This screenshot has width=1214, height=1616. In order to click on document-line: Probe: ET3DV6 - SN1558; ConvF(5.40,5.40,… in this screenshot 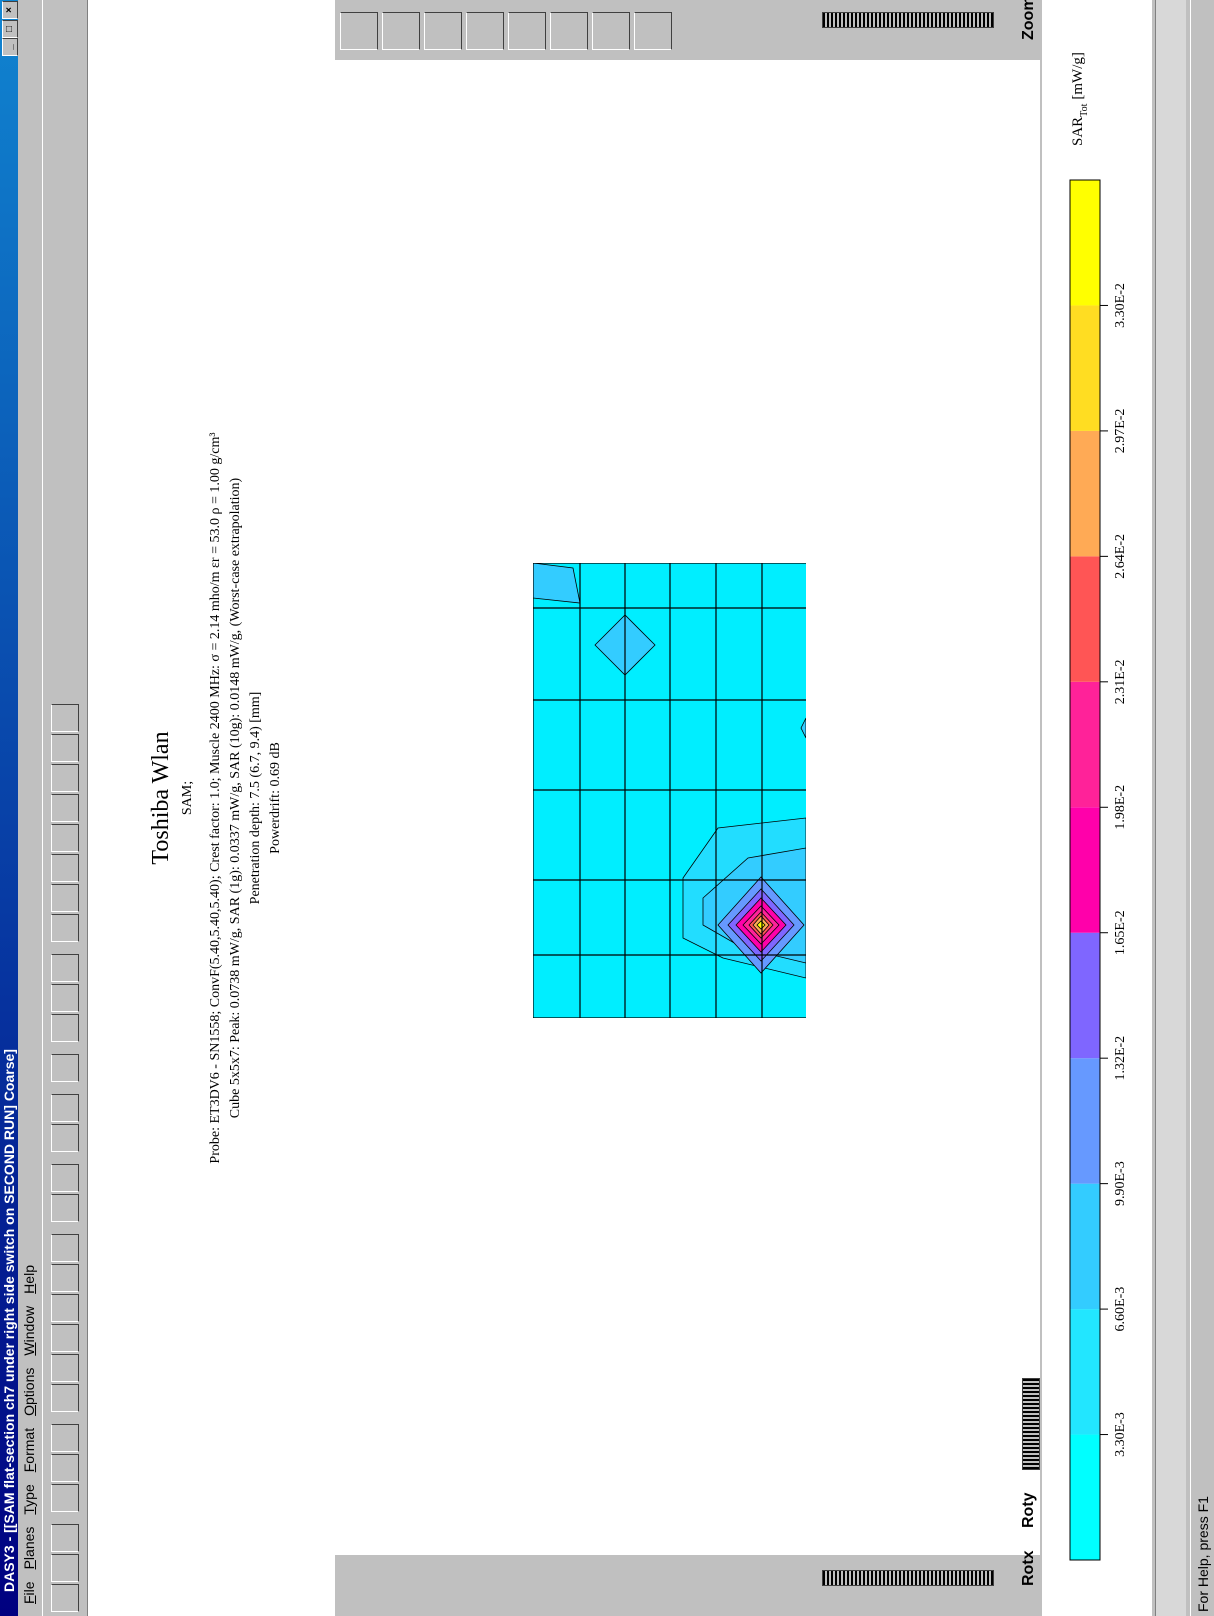, I will do `click(215, 798)`.